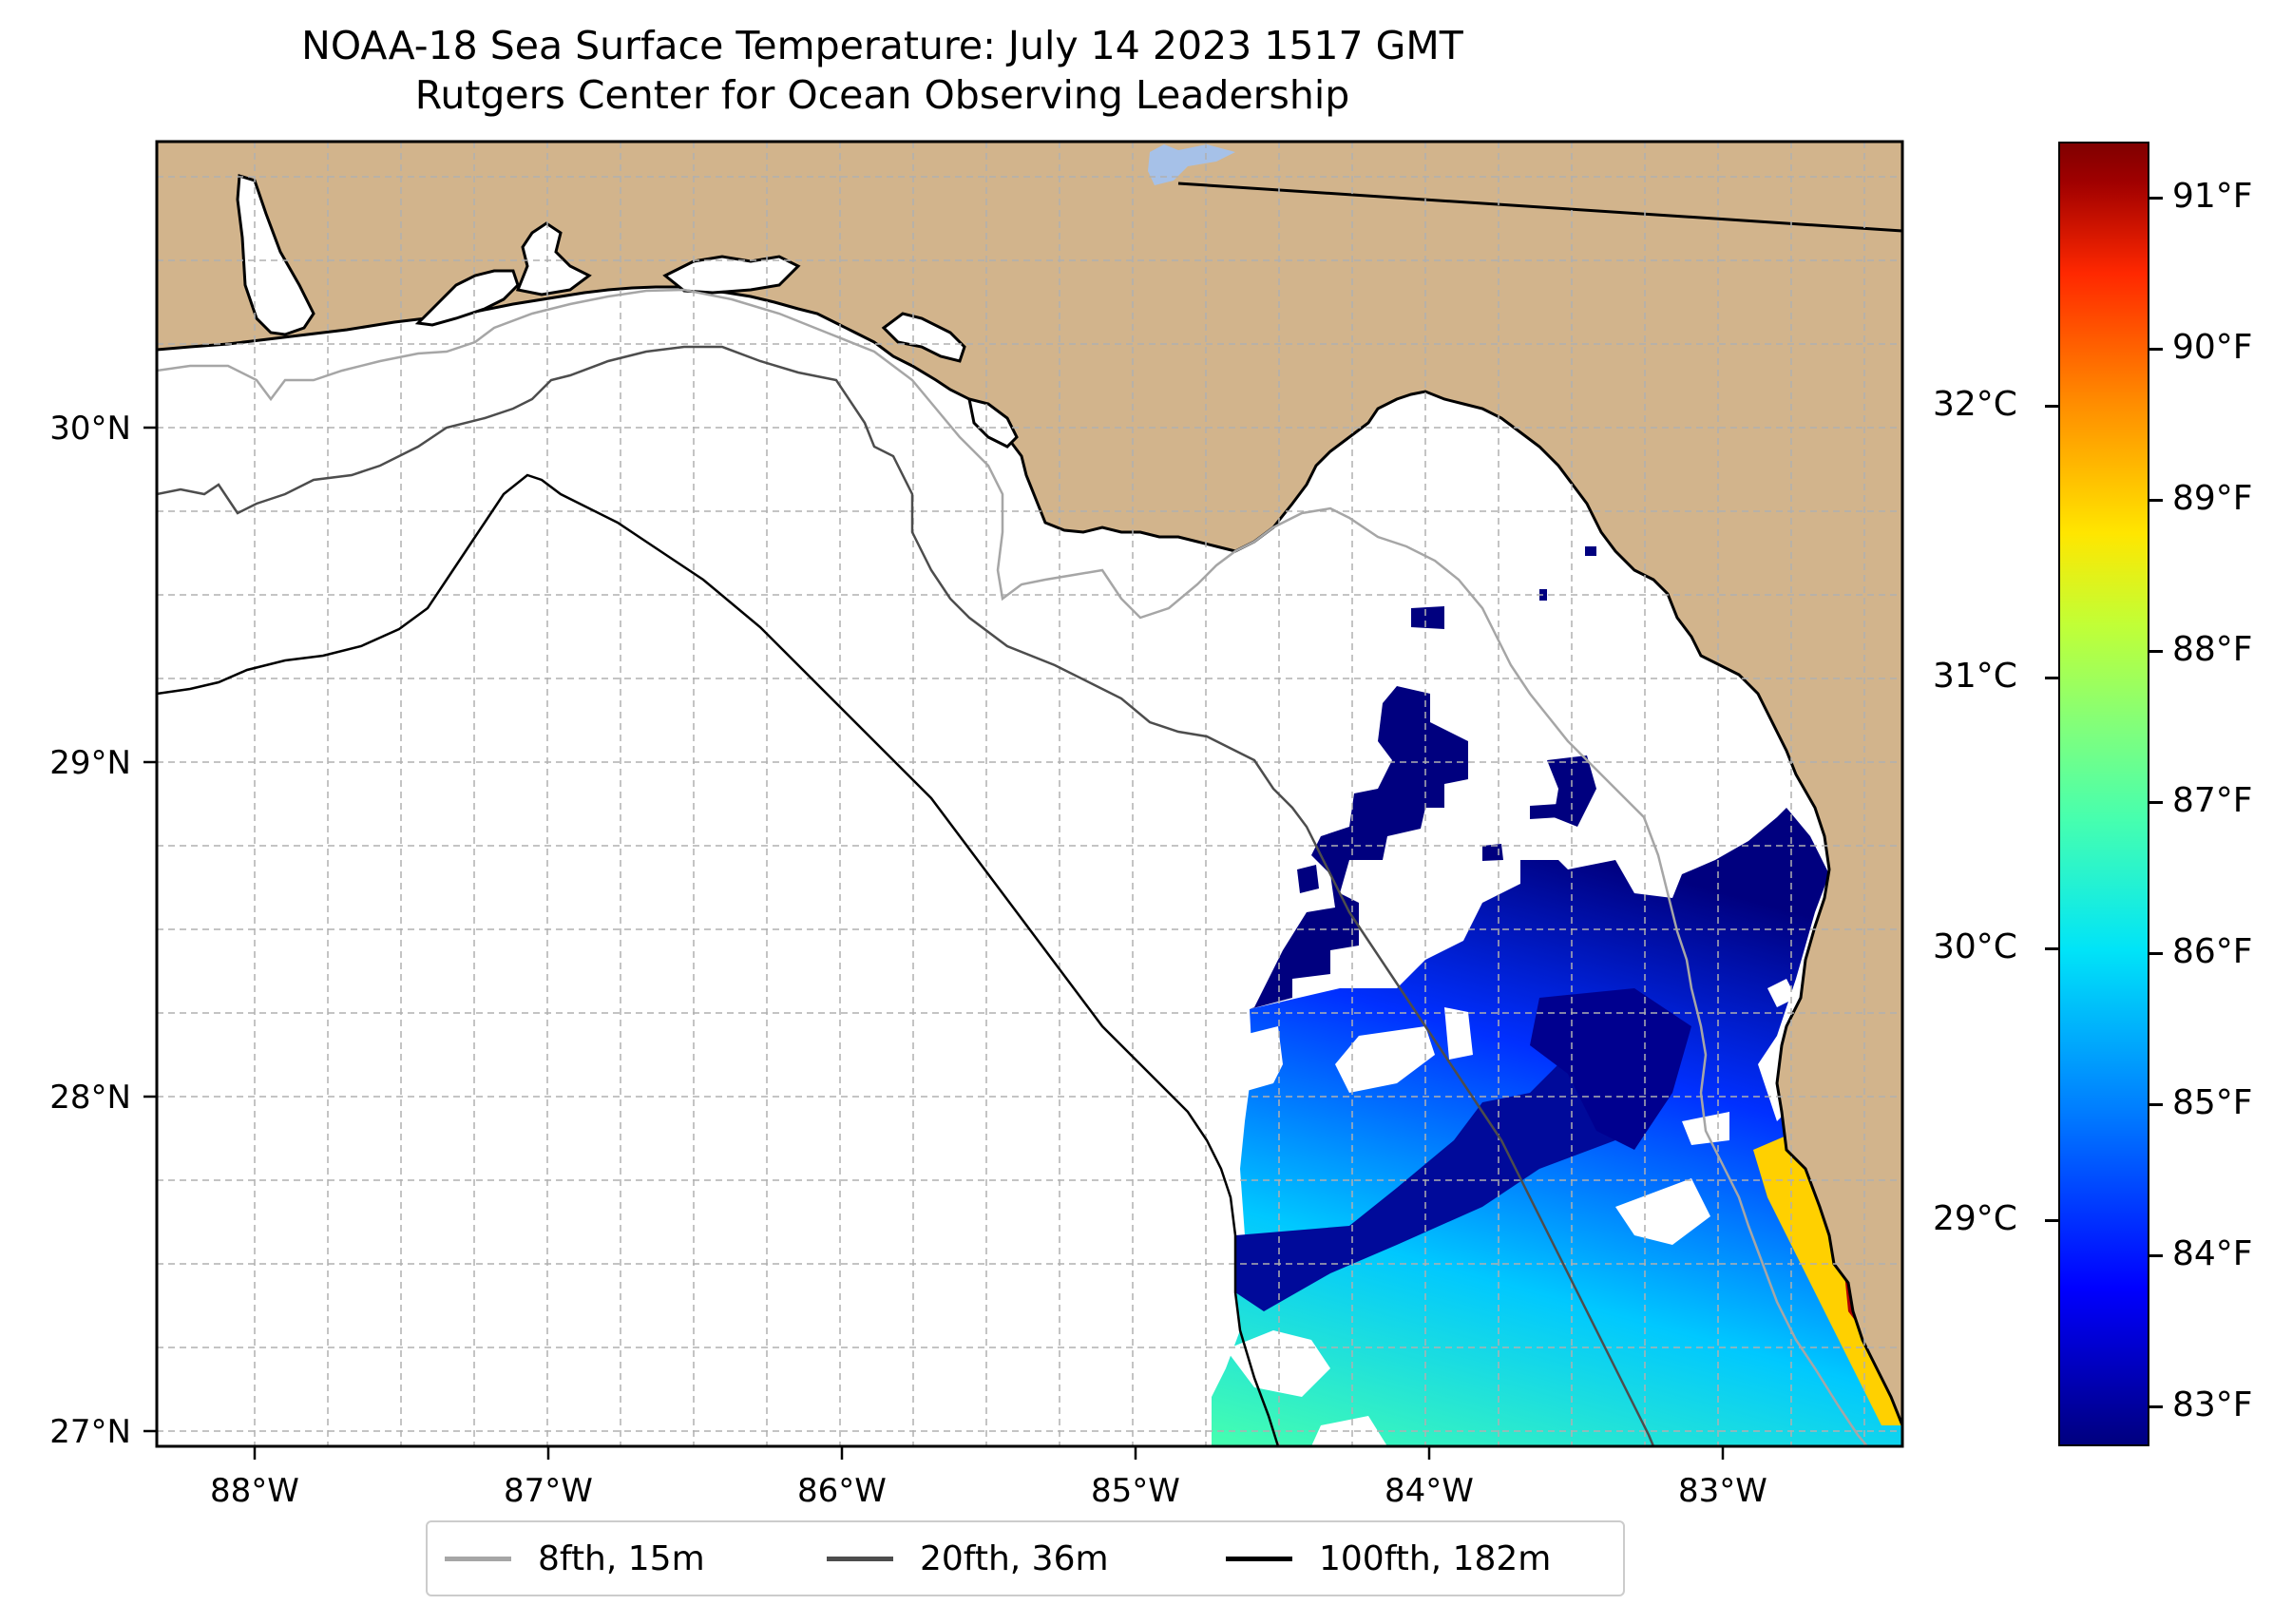 The image size is (2292, 1624). I want to click on colorbar-label-f: 85°F, so click(2212, 1102).